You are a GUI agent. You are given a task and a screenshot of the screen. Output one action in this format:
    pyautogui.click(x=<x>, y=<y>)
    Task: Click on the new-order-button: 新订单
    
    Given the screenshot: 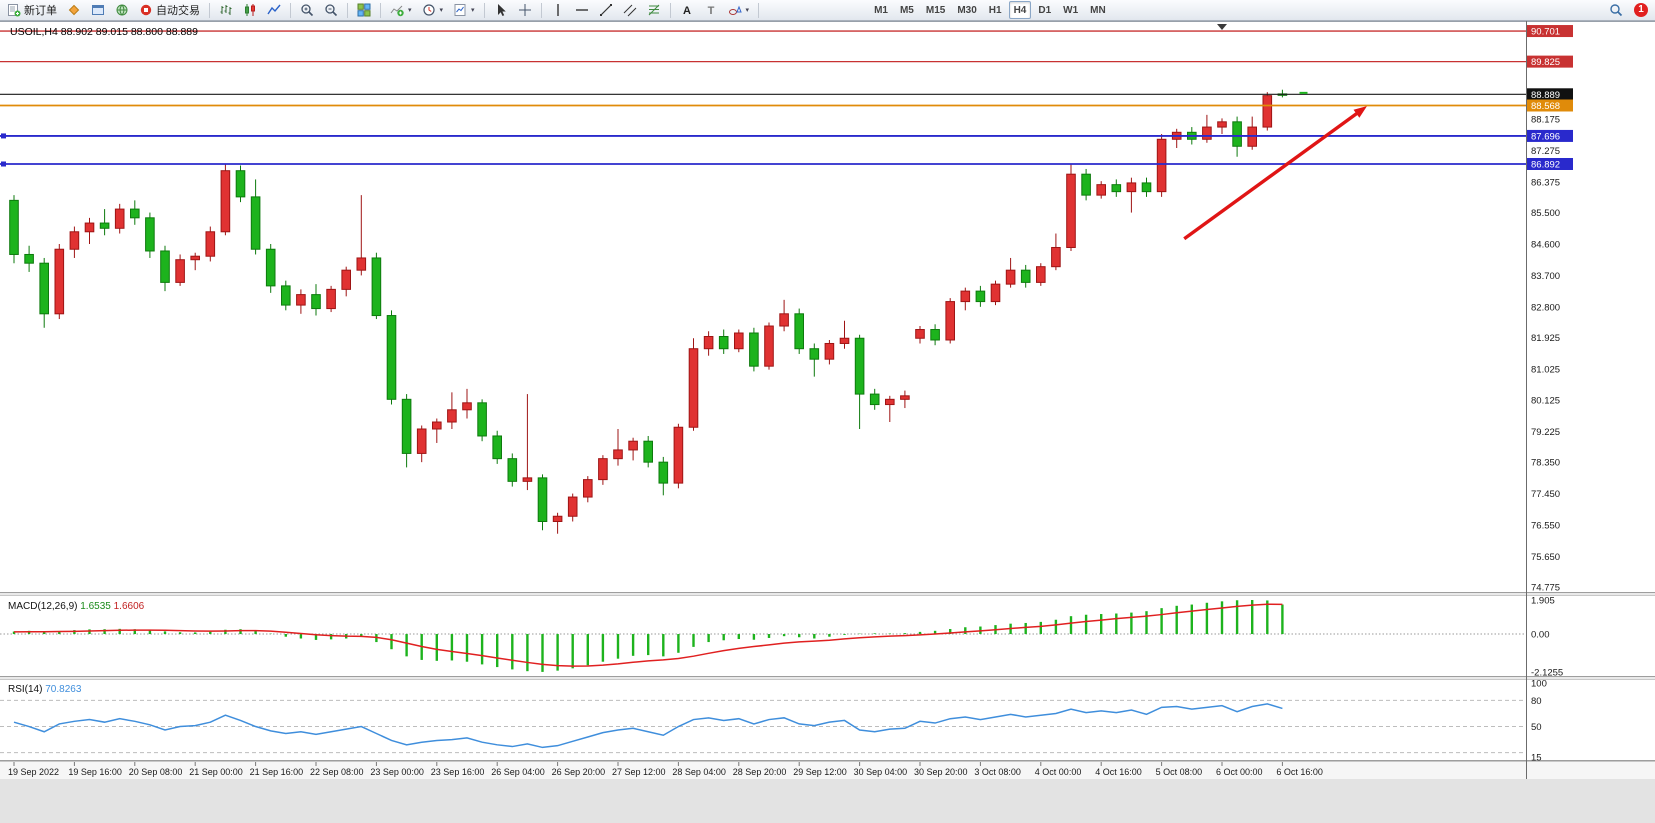 What is the action you would take?
    pyautogui.click(x=32, y=10)
    